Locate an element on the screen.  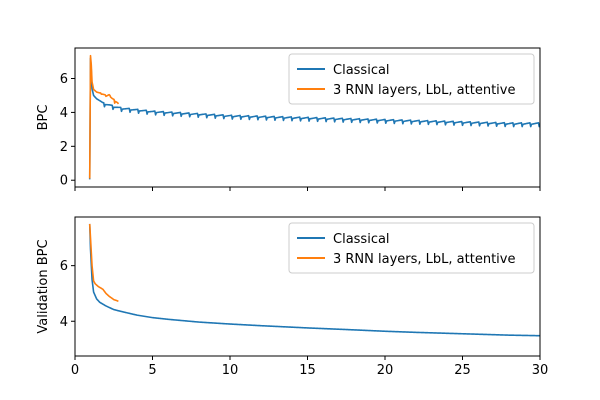
x-tick-label: 25 is located at coordinates (462, 370).